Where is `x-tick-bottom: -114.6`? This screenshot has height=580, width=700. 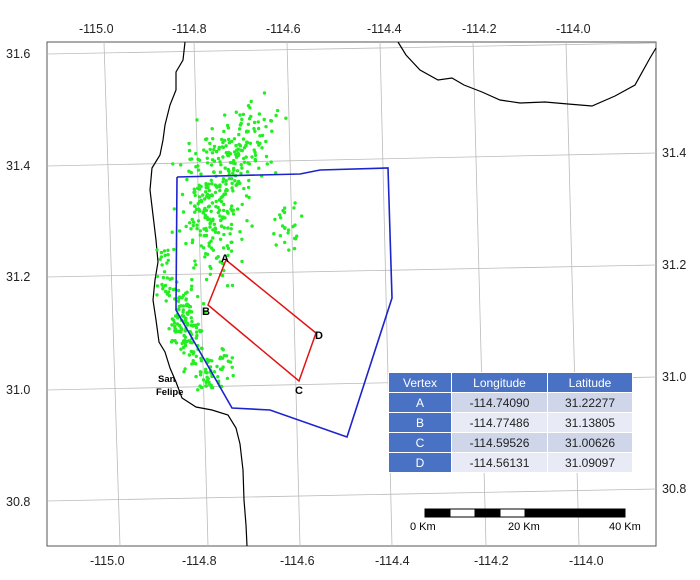 x-tick-bottom: -114.6 is located at coordinates (297, 561).